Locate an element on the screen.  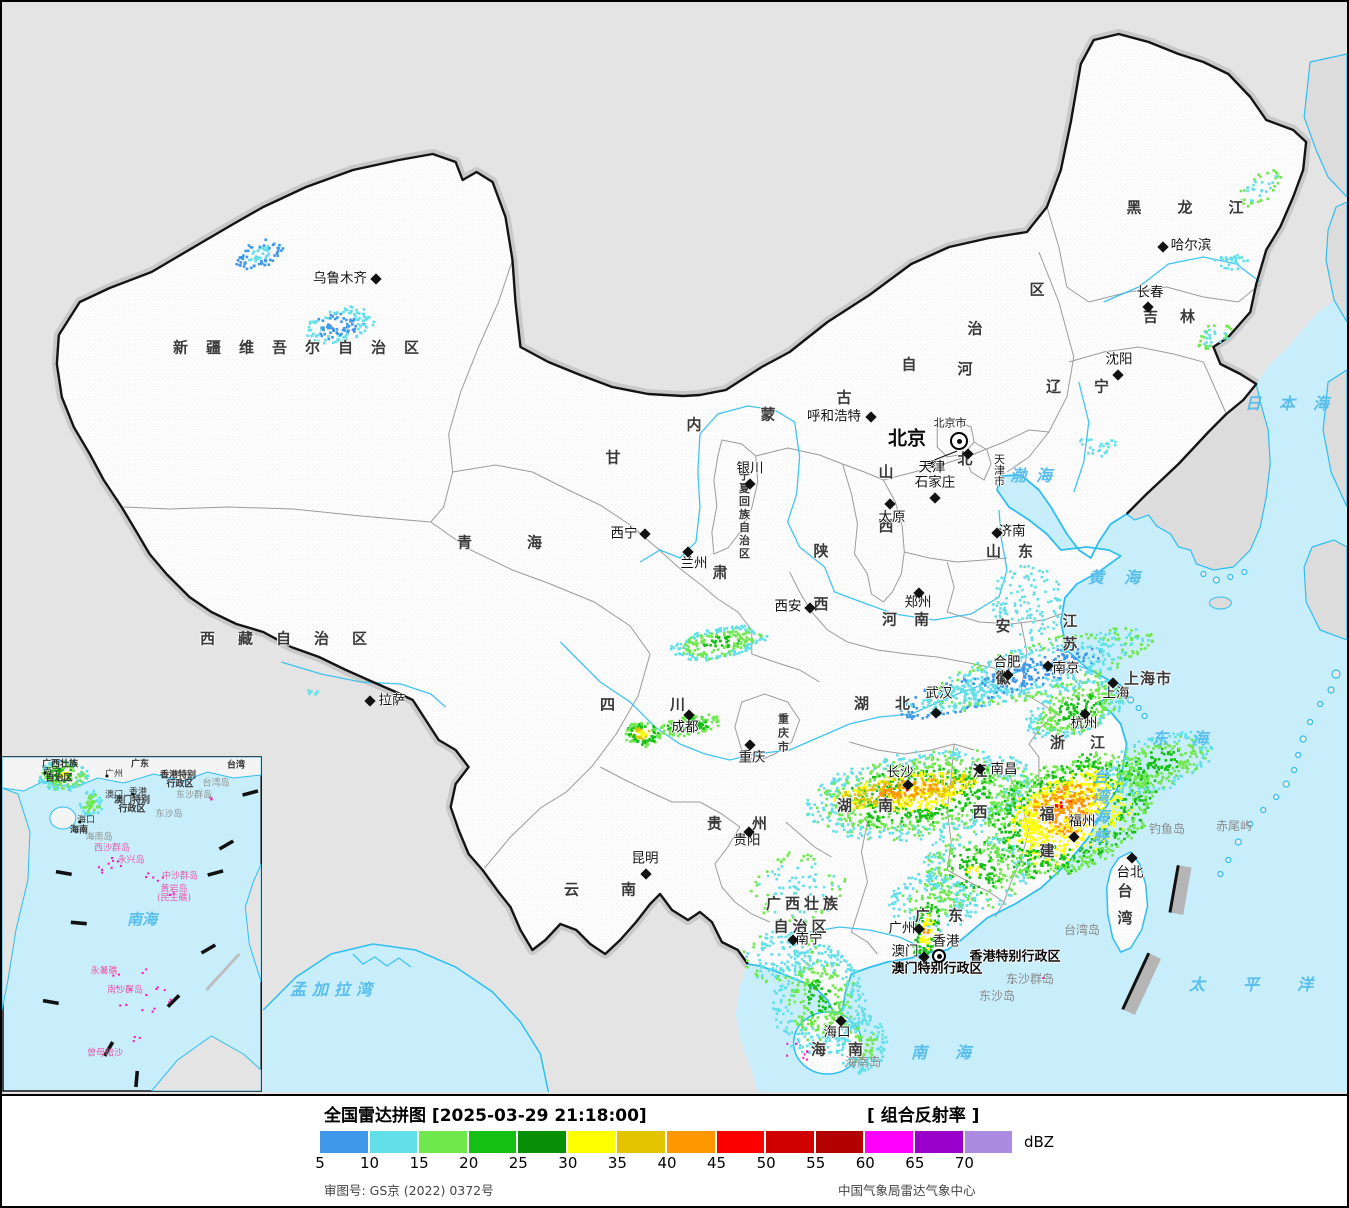
city-nanning: 南宁 is located at coordinates (809, 939).